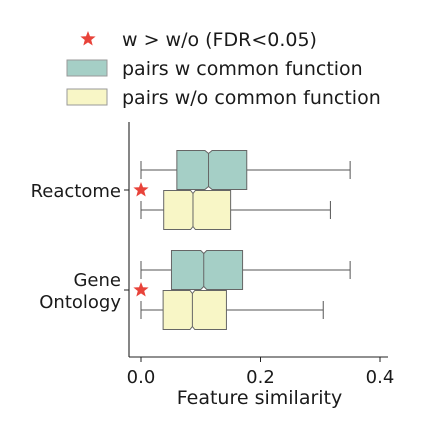 The height and width of the screenshot is (432, 432). What do you see at coordinates (194, 310) in the screenshot?
I see `box-s1-c1-body` at bounding box center [194, 310].